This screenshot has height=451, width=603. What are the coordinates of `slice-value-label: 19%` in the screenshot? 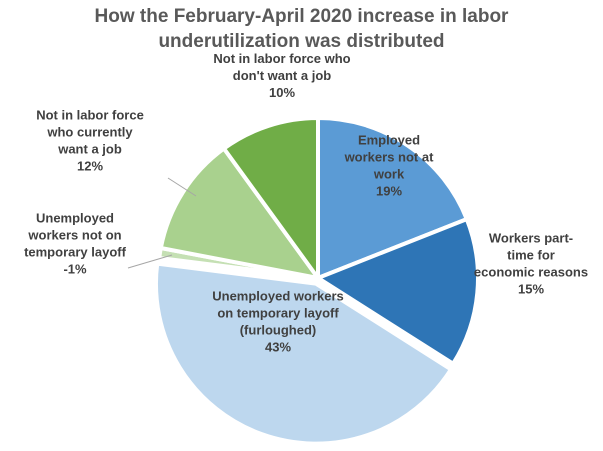 It's located at (389, 191).